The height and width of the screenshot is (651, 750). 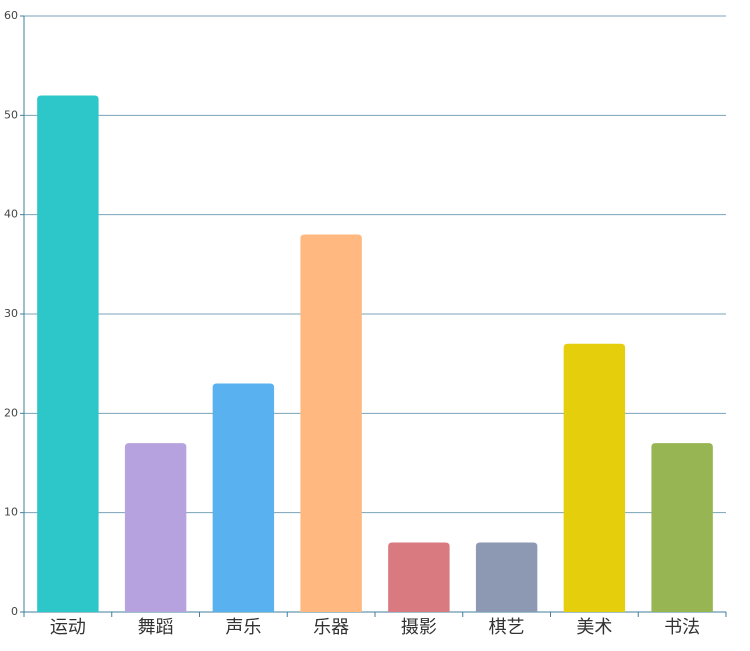 I want to click on y-tick-label: 10, so click(x=11, y=512).